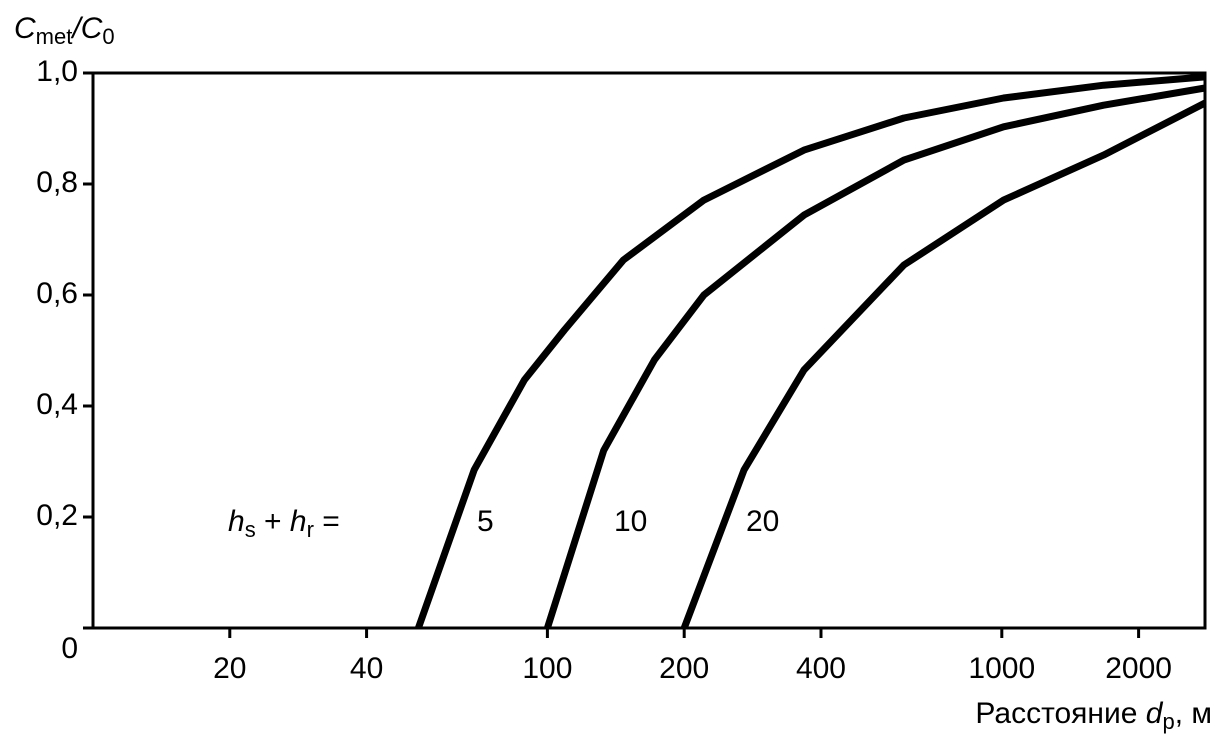  What do you see at coordinates (366, 668) in the screenshot?
I see `x-tick-label: 40` at bounding box center [366, 668].